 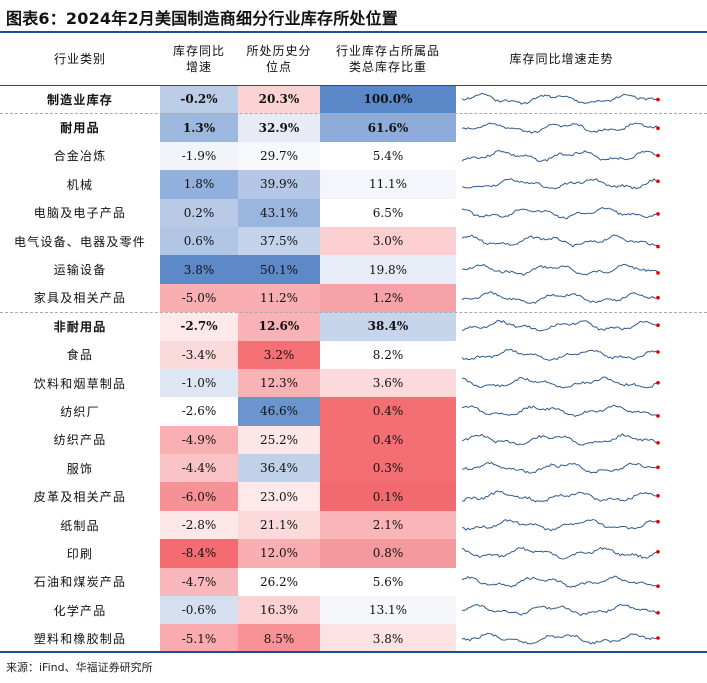 What do you see at coordinates (279, 468) in the screenshot?
I see `percentile-cell: 36.4%` at bounding box center [279, 468].